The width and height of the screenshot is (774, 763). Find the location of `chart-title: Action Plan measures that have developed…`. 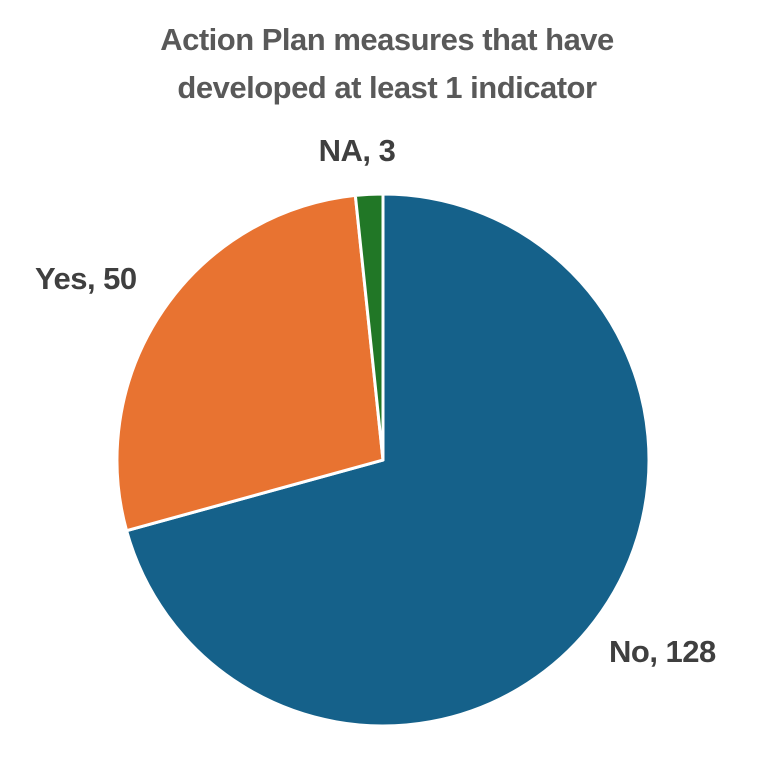

chart-title: Action Plan measures that have developed… is located at coordinates (387, 63).